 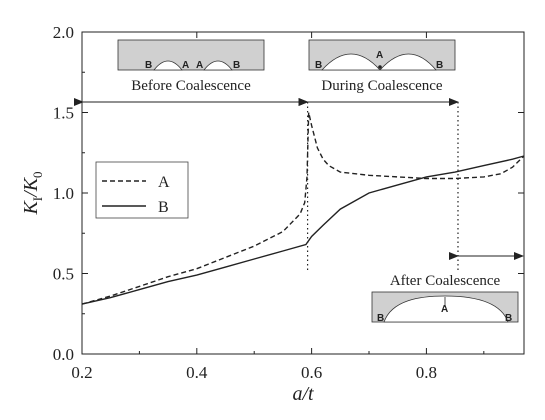 What do you see at coordinates (439, 65) in the screenshot?
I see `inset-during-label-b2: B` at bounding box center [439, 65].